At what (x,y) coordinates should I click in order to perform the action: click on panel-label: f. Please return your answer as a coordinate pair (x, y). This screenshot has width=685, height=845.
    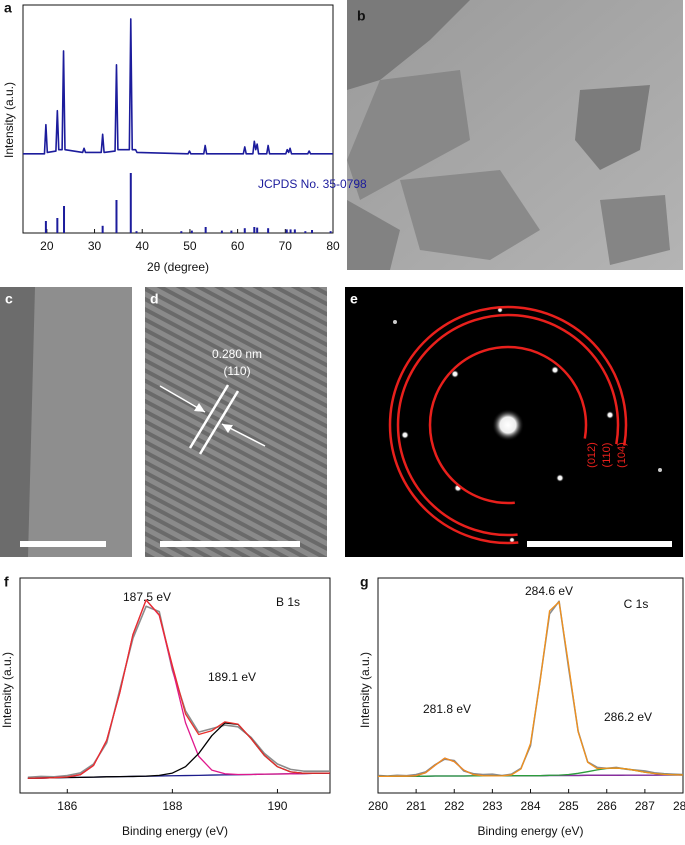
    Looking at the image, I should click on (6, 582).